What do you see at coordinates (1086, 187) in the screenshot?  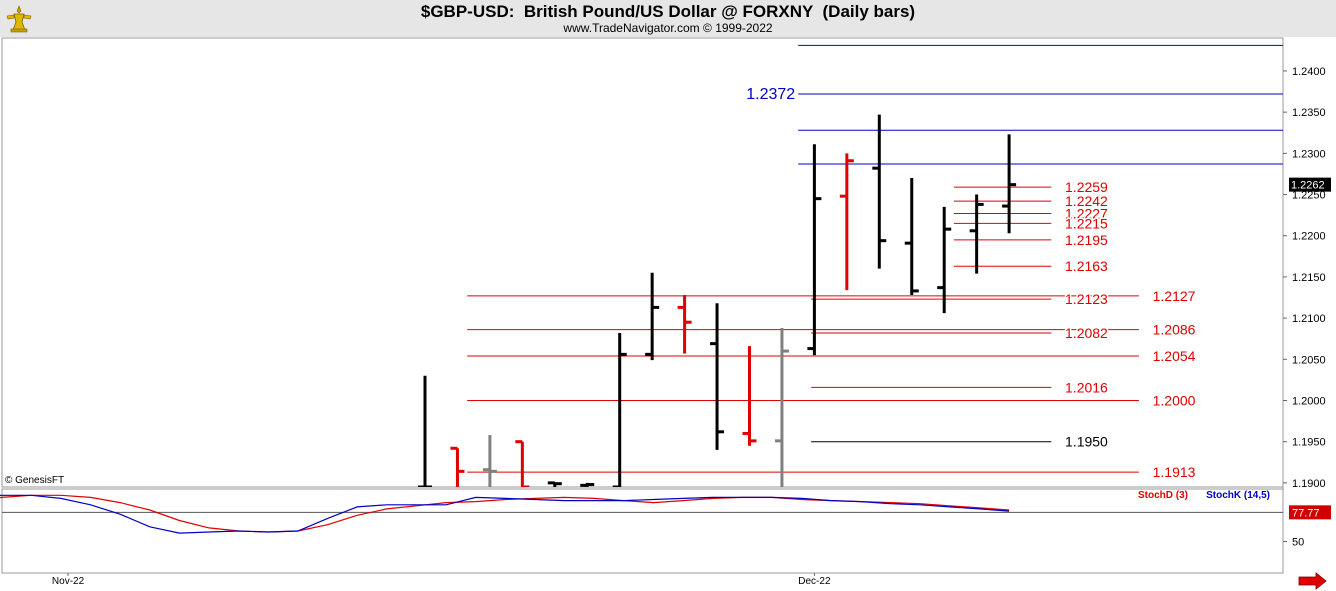 I see `price-level-label: 1.2259` at bounding box center [1086, 187].